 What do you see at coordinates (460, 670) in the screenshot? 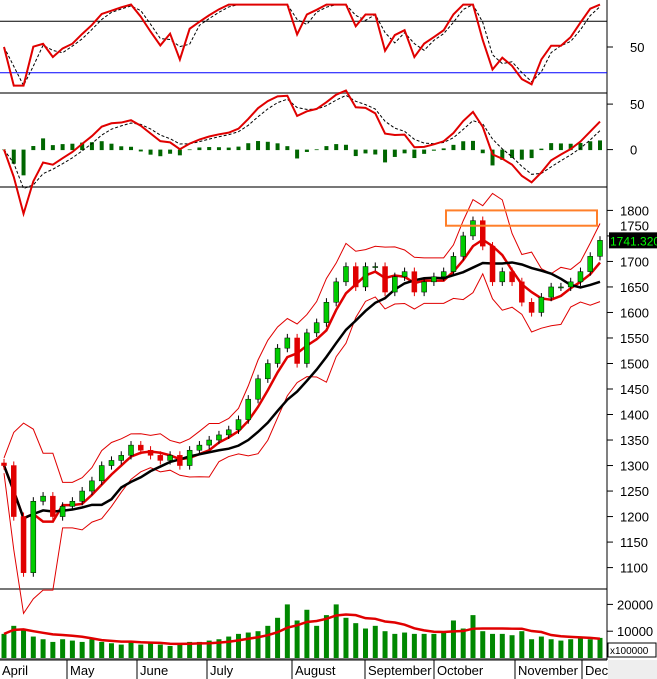
I see `x-tick-label: October` at bounding box center [460, 670].